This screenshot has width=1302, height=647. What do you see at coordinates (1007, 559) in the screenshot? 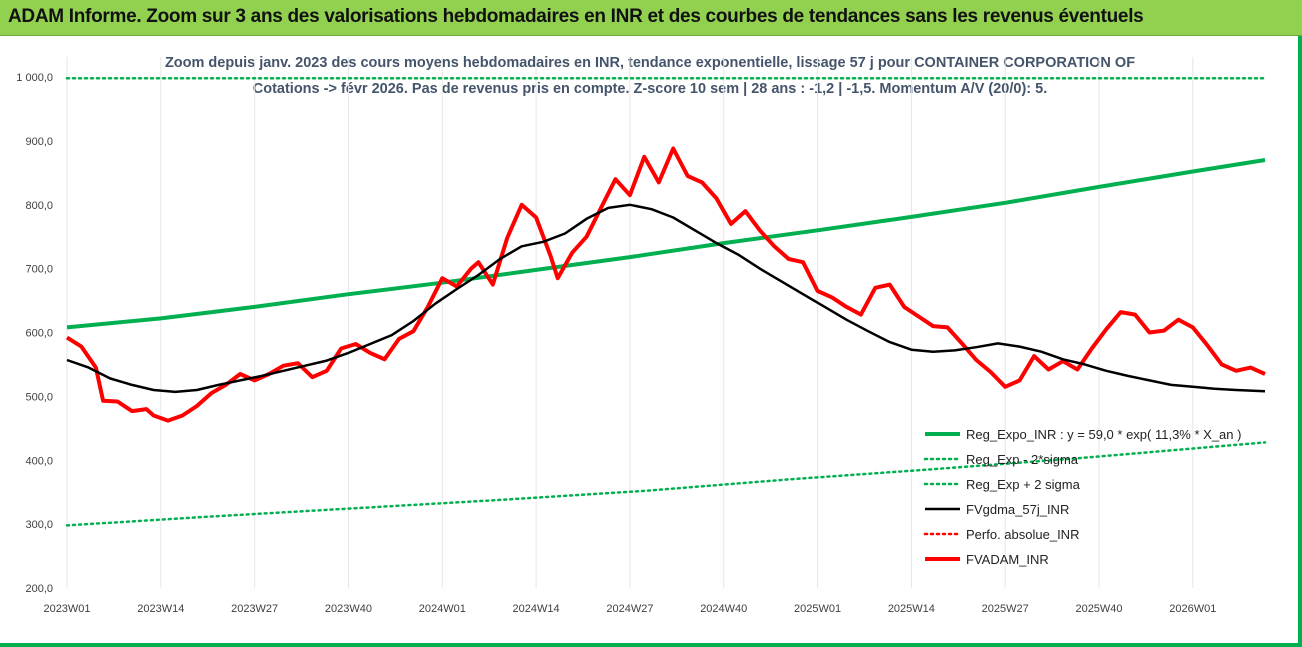
I see `legend-label: FVADAM_INR` at bounding box center [1007, 559].